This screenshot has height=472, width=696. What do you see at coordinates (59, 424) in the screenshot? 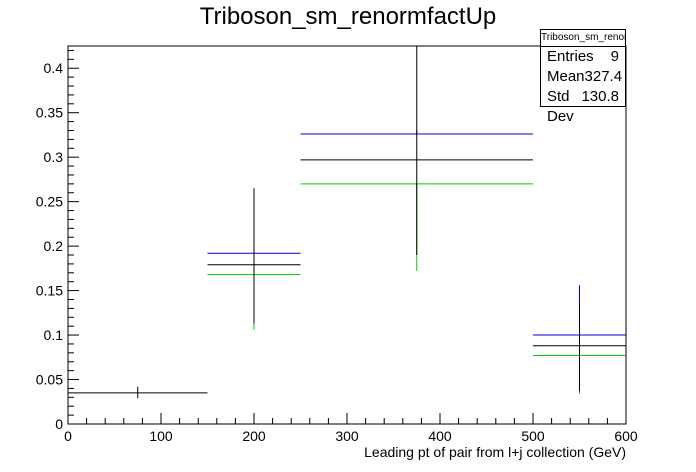
I see `y-tick-label: 0` at bounding box center [59, 424].